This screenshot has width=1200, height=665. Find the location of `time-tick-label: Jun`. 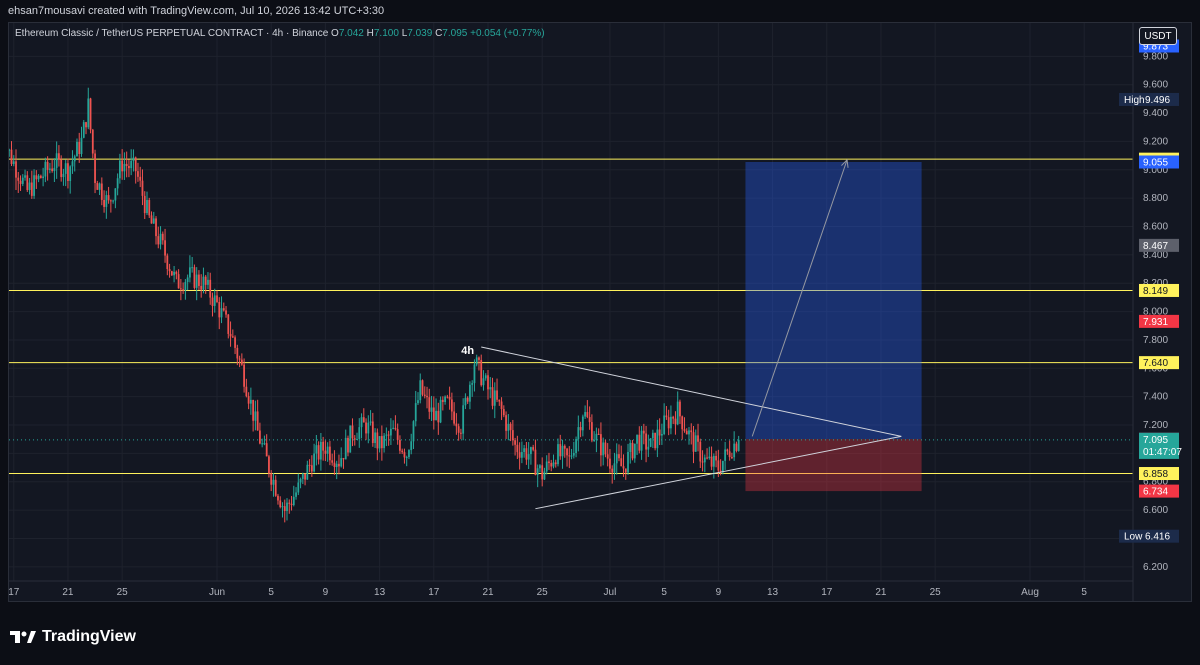

time-tick-label: Jun is located at coordinates (217, 592).